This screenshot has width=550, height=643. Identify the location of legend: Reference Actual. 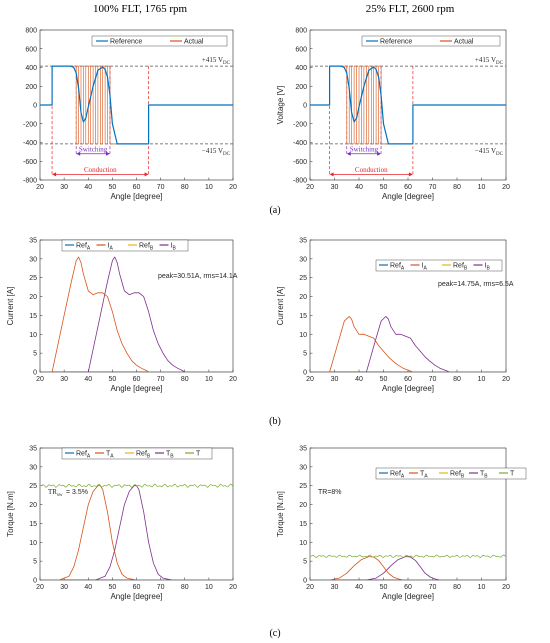
(159, 41).